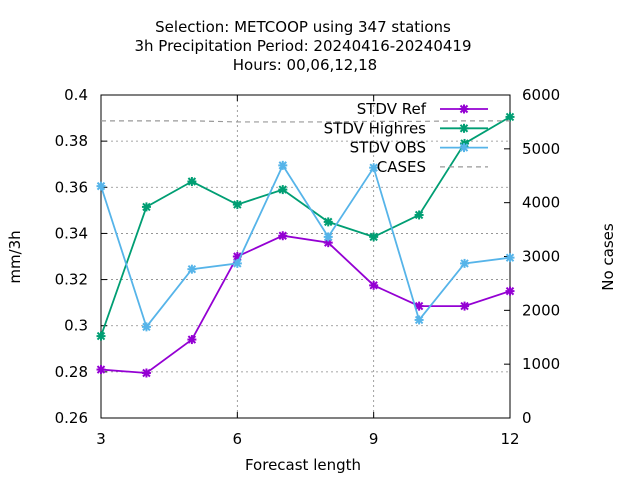 Image resolution: width=640 pixels, height=480 pixels. I want to click on chart-title-line-3: Hours: 00,06,12,18, so click(305, 65).